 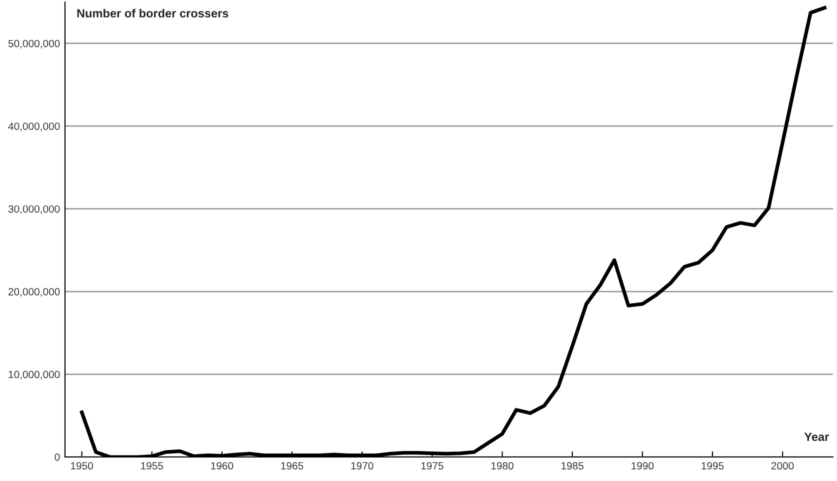 What do you see at coordinates (34, 292) in the screenshot?
I see `y-tick-label: 20,000,000` at bounding box center [34, 292].